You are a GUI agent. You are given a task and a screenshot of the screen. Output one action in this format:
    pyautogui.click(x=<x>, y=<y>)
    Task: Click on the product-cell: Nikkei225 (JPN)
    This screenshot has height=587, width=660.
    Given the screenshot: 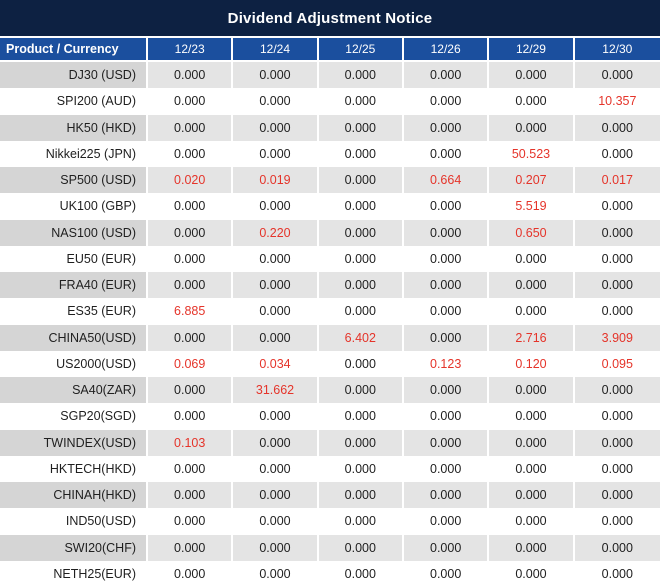 What is the action you would take?
    pyautogui.click(x=74, y=153)
    